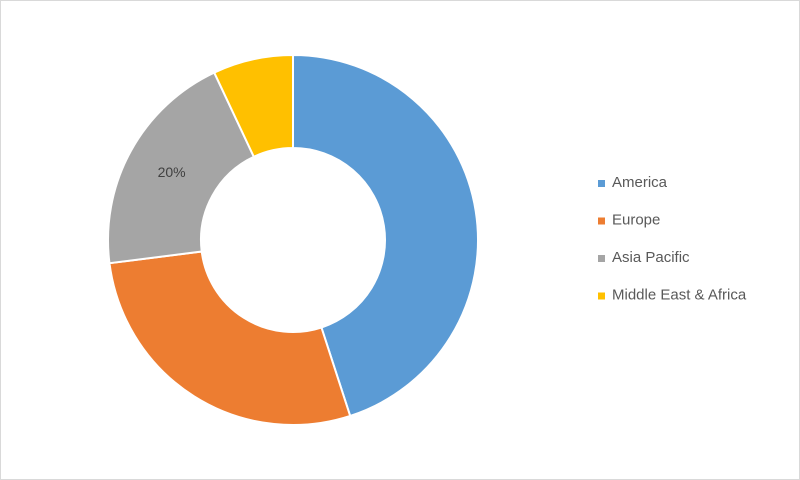 The height and width of the screenshot is (480, 800). Describe the element at coordinates (636, 219) in the screenshot. I see `legend-label: Europe` at that location.